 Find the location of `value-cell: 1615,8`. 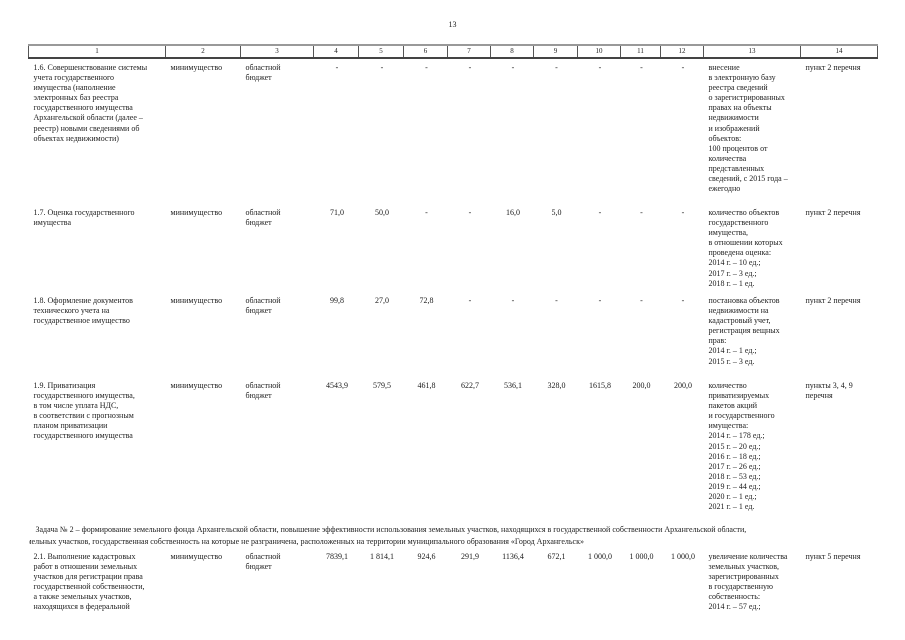

value-cell: 1615,8 is located at coordinates (600, 385).